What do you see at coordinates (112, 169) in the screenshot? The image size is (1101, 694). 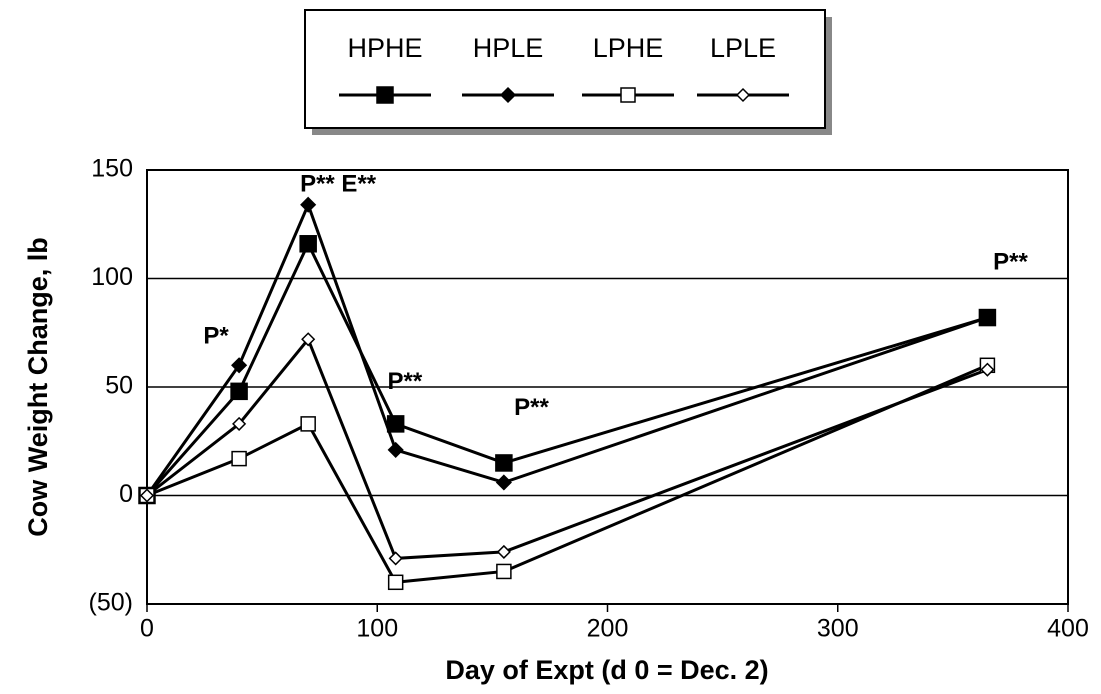 I see `y-tick-label: 150` at bounding box center [112, 169].